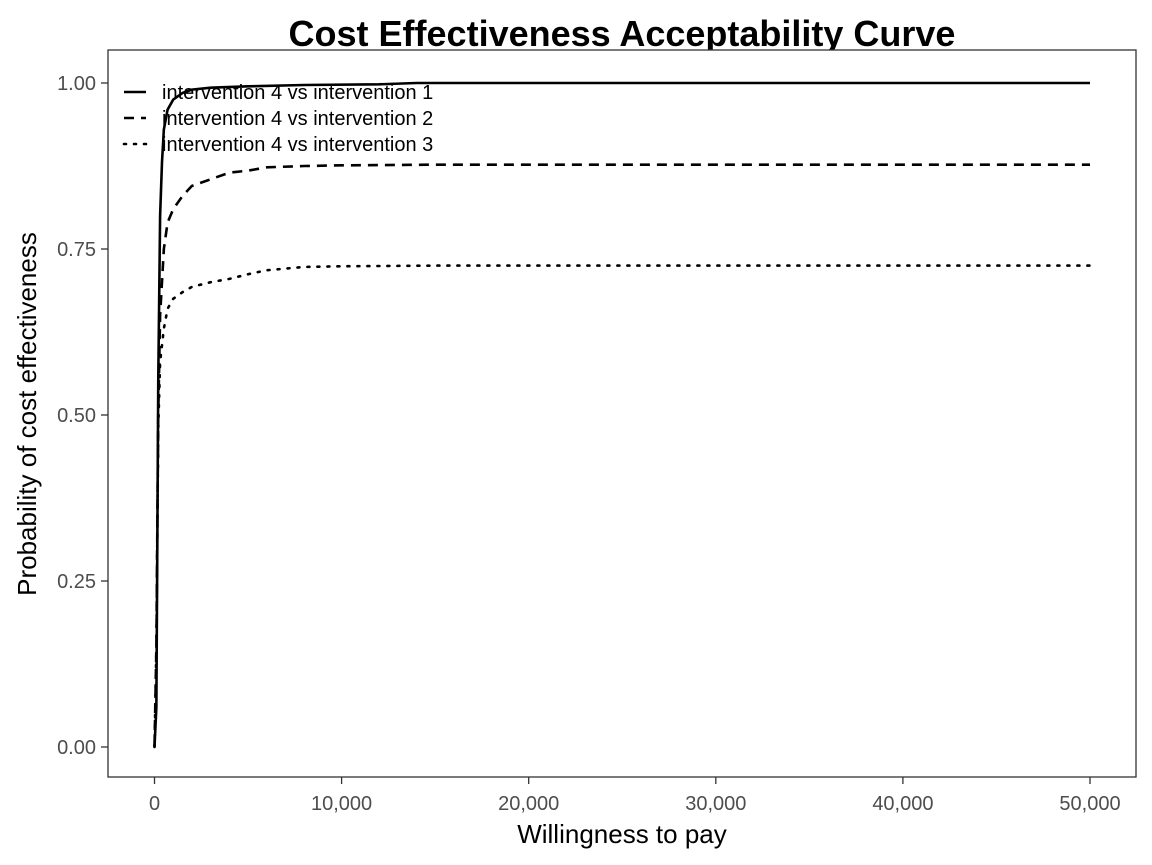  What do you see at coordinates (27, 414) in the screenshot?
I see `y-axis-title: Probability of cost effectiveness` at bounding box center [27, 414].